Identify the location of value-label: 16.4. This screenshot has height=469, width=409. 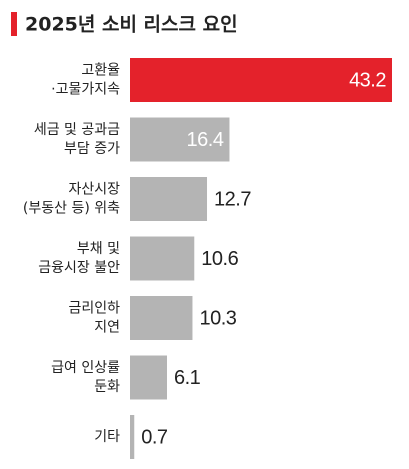
(205, 140).